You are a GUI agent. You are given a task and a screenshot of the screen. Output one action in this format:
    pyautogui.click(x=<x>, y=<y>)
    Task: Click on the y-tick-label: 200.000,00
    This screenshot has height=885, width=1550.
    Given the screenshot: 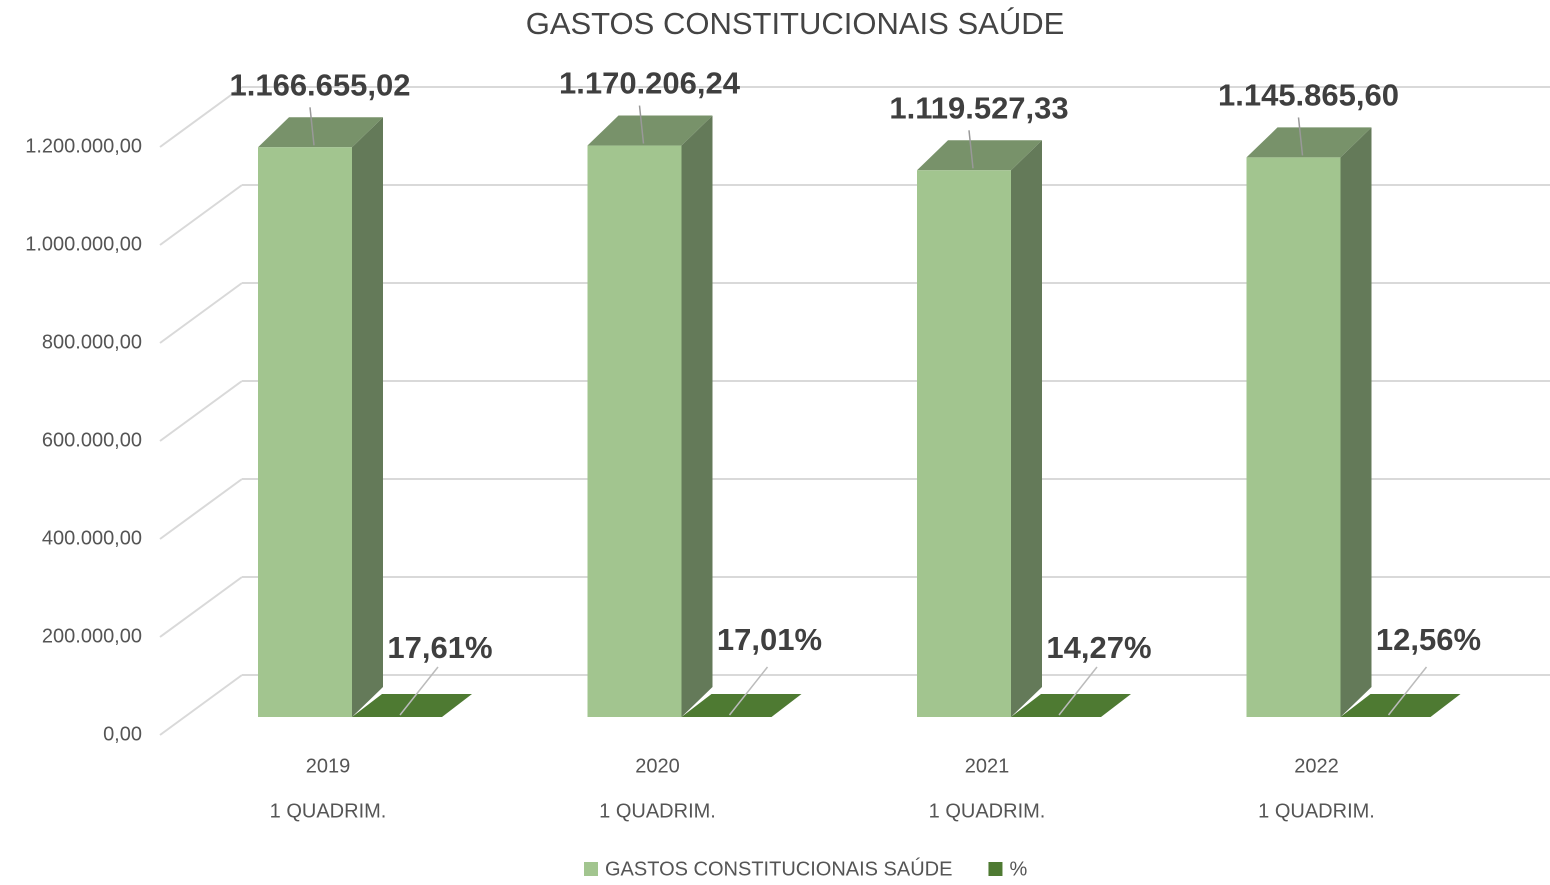 What is the action you would take?
    pyautogui.click(x=92, y=636)
    